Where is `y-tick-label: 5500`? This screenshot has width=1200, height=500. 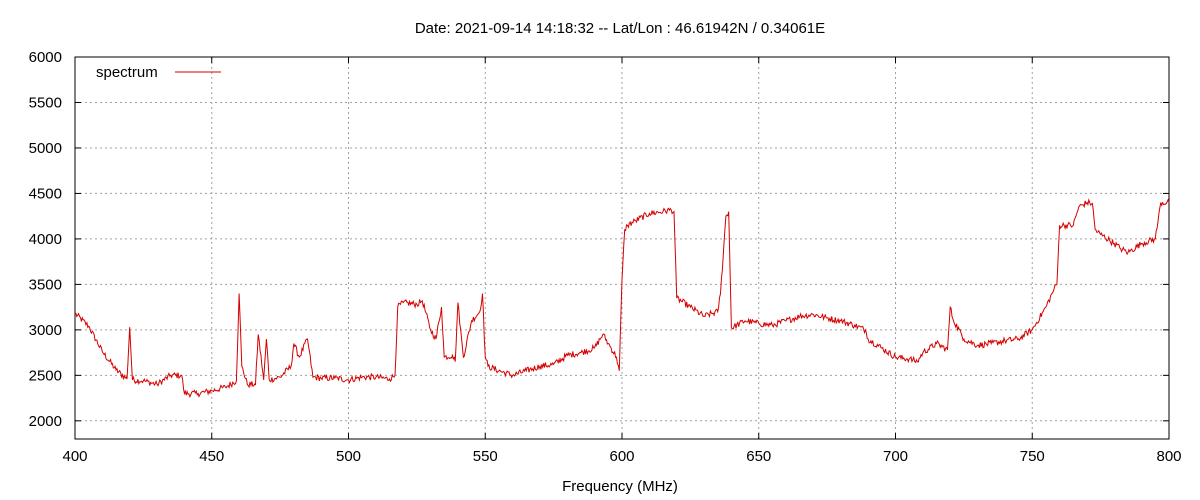 y-tick-label: 5500 is located at coordinates (45, 102).